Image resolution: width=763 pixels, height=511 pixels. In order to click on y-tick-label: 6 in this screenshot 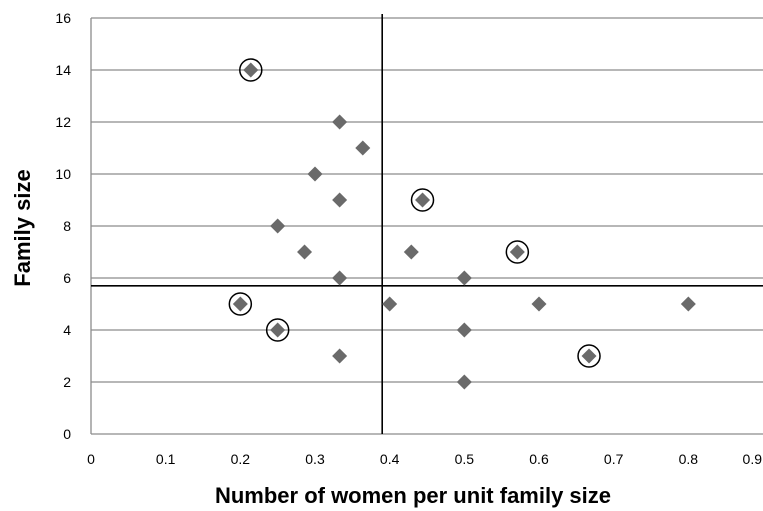, I will do `click(67, 278)`.